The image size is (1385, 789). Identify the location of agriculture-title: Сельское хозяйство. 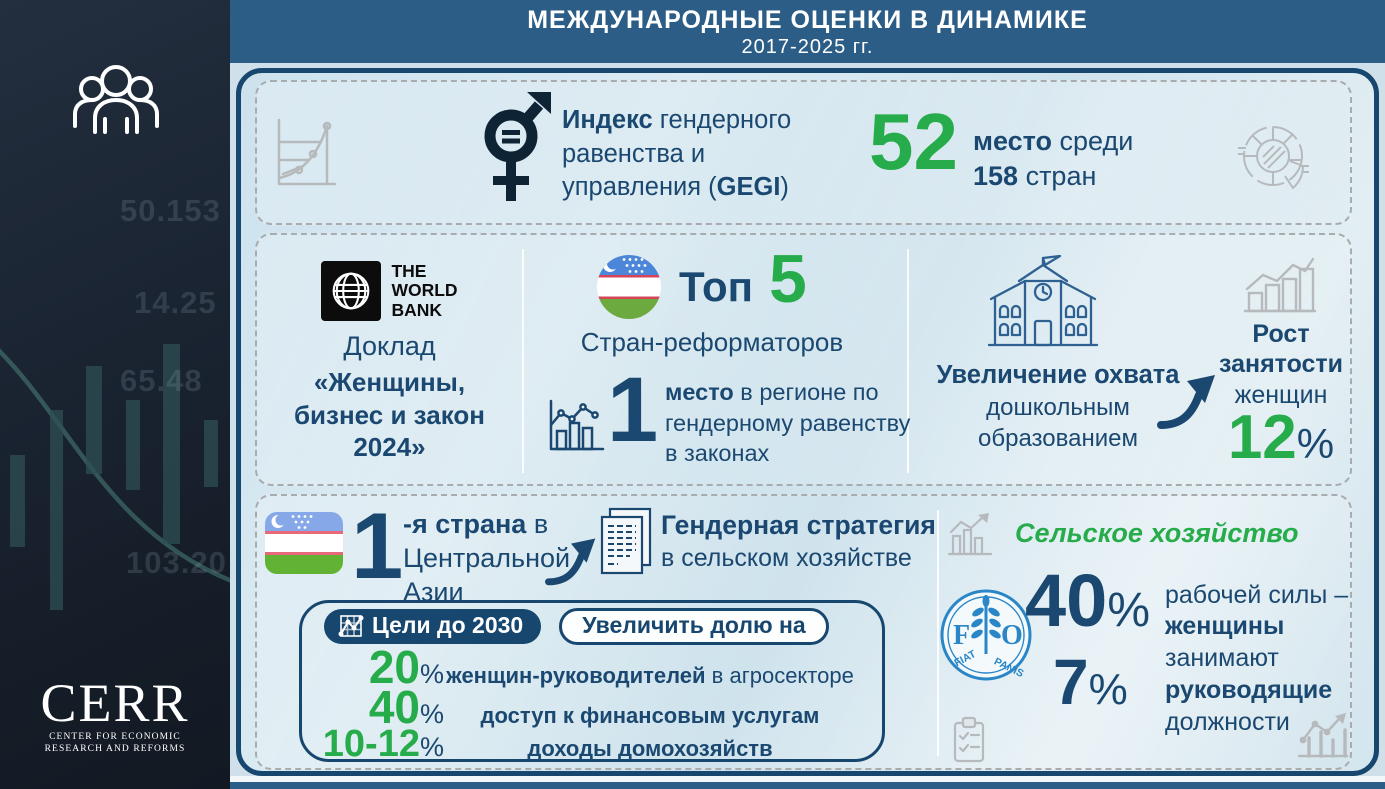
(1157, 533).